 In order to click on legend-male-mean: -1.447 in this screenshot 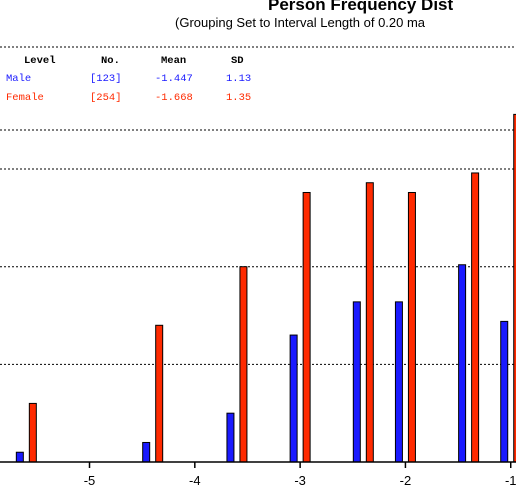, I will do `click(174, 79)`.